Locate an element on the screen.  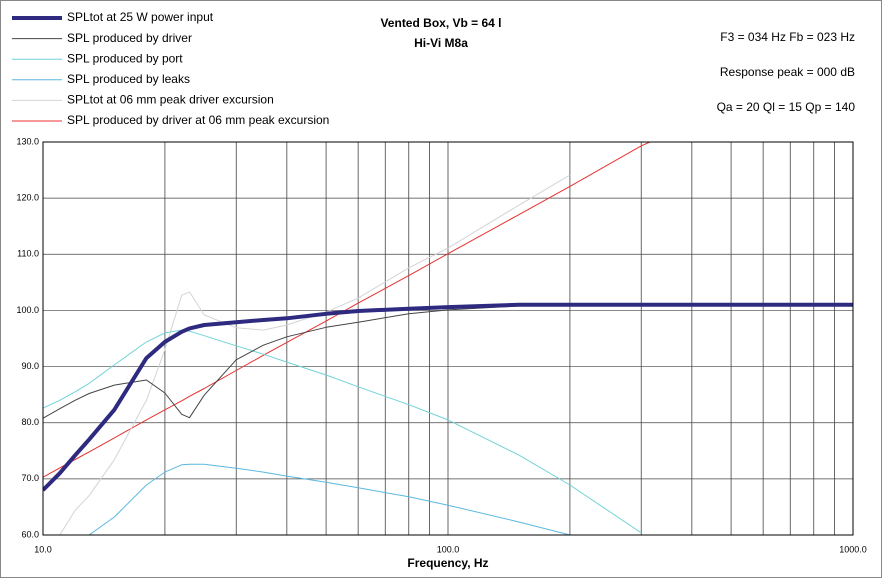
annotation: Qa = 20 Ql = 15 Qp = 140 is located at coordinates (786, 107).